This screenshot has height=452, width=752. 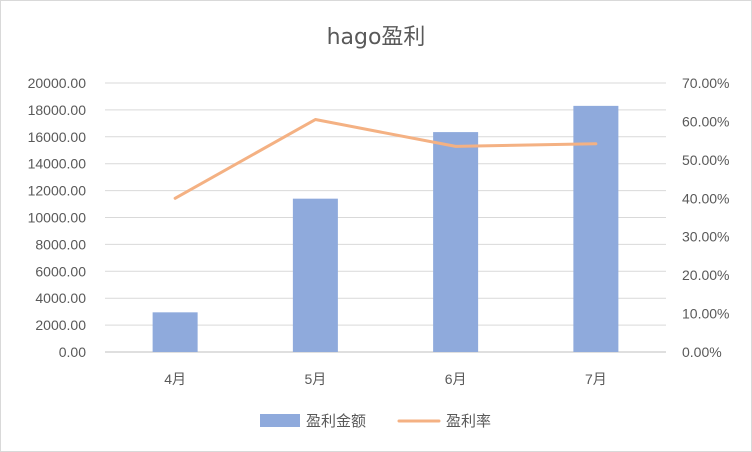 I want to click on left-tick-label: 4000.00, so click(x=60, y=298).